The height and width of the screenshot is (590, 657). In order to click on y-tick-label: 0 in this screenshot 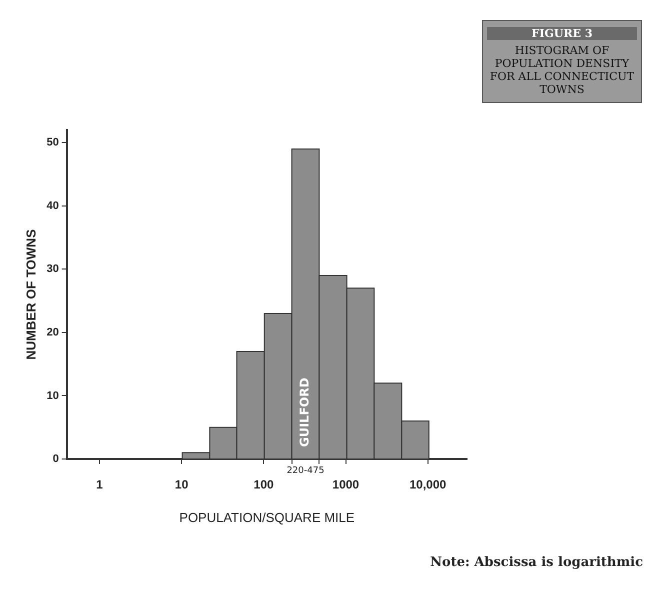, I will do `click(55, 459)`.